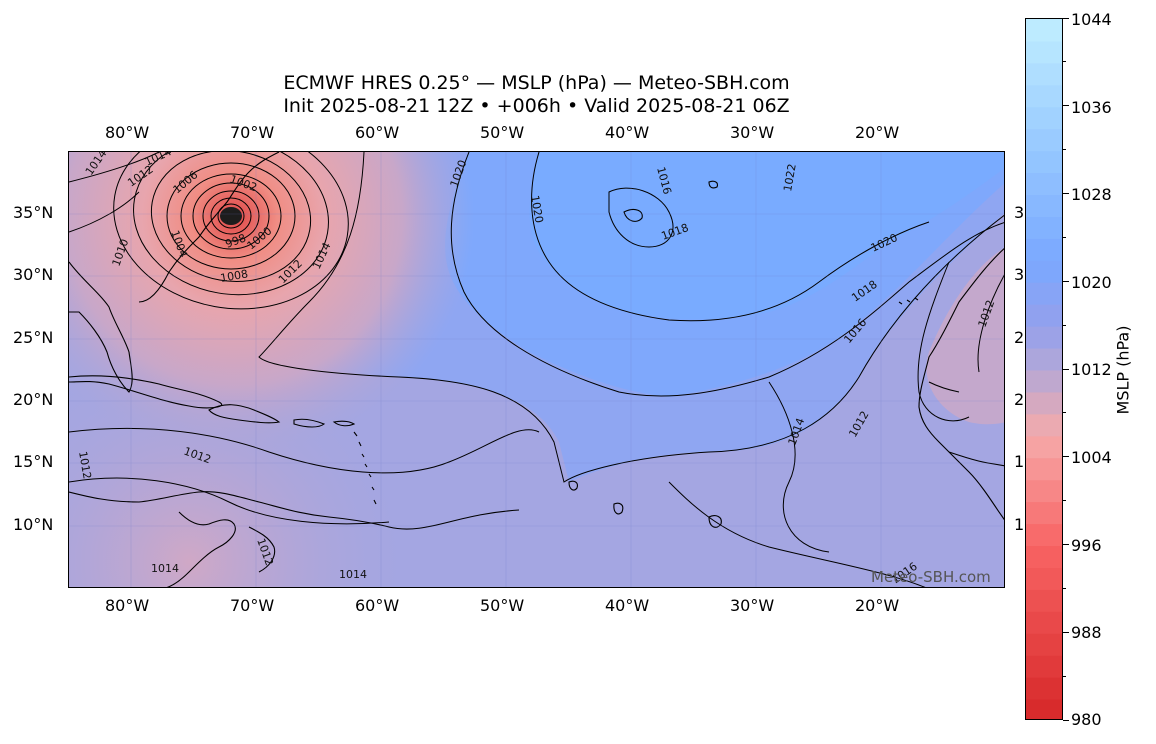 The image size is (1156, 744). I want to click on colorbar-tick-label: 1004, so click(1091, 457).